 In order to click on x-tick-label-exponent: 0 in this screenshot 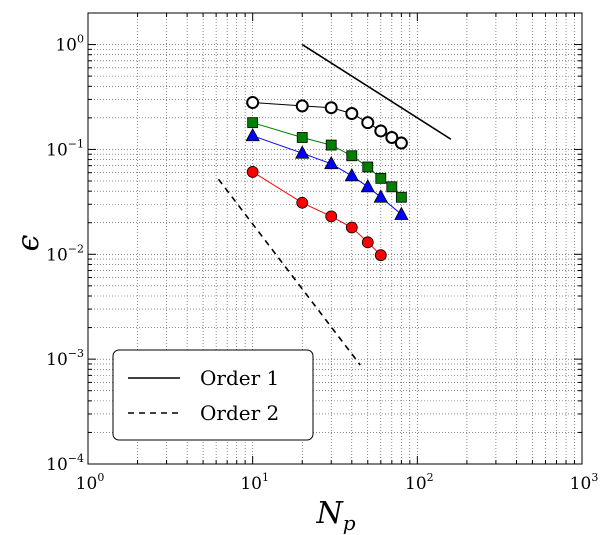, I will do `click(100, 477)`.